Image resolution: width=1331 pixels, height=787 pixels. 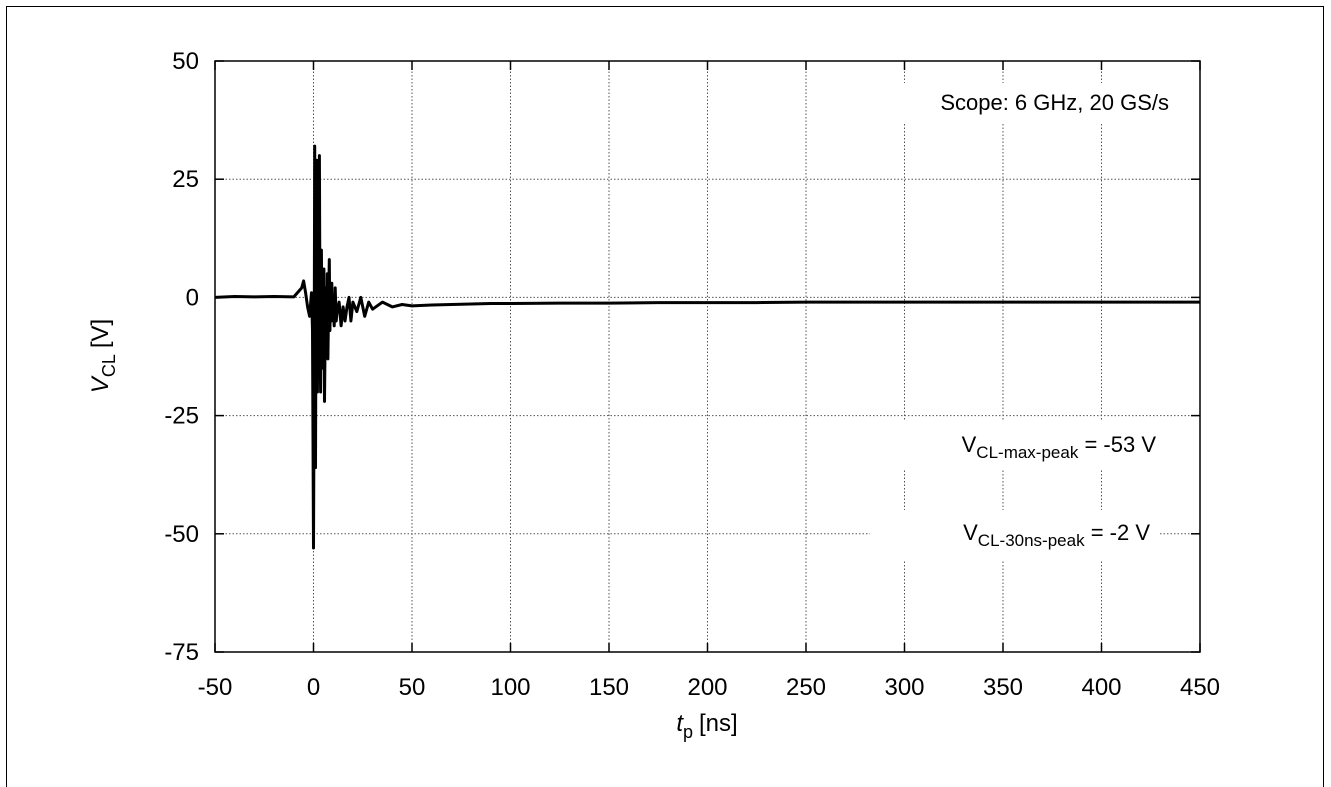 I want to click on x-tick-label: 400, so click(x=1101, y=687).